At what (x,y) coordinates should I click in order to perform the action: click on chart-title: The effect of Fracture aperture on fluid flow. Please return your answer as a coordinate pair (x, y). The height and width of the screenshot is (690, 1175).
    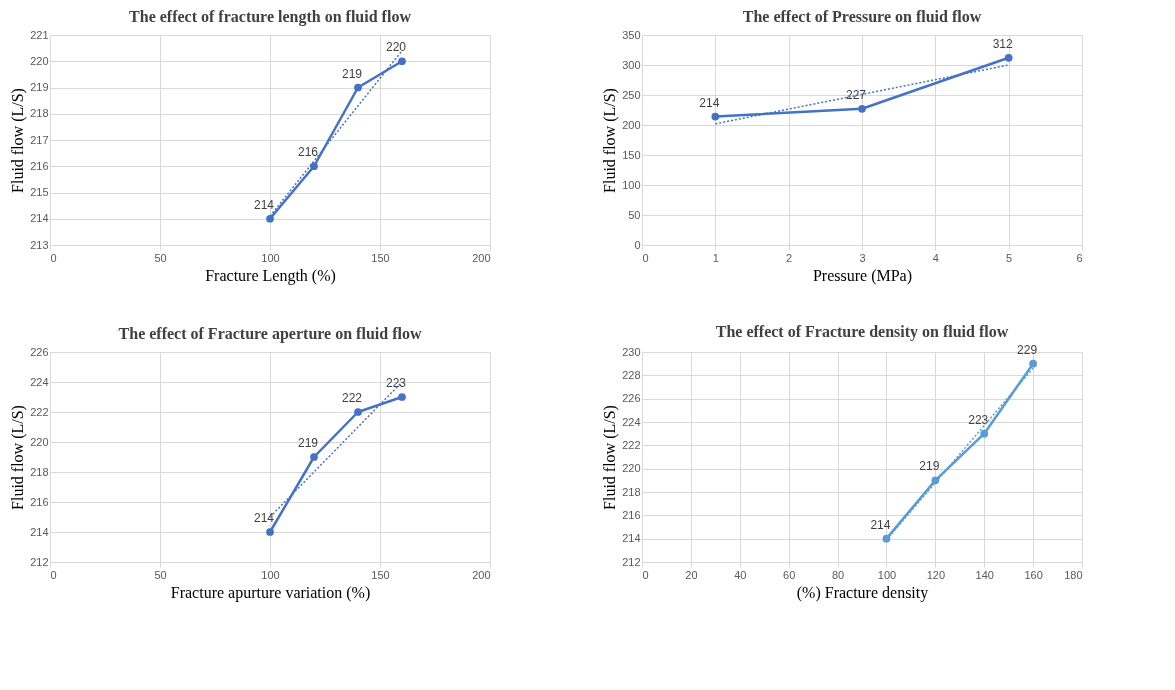
    Looking at the image, I should click on (270, 334).